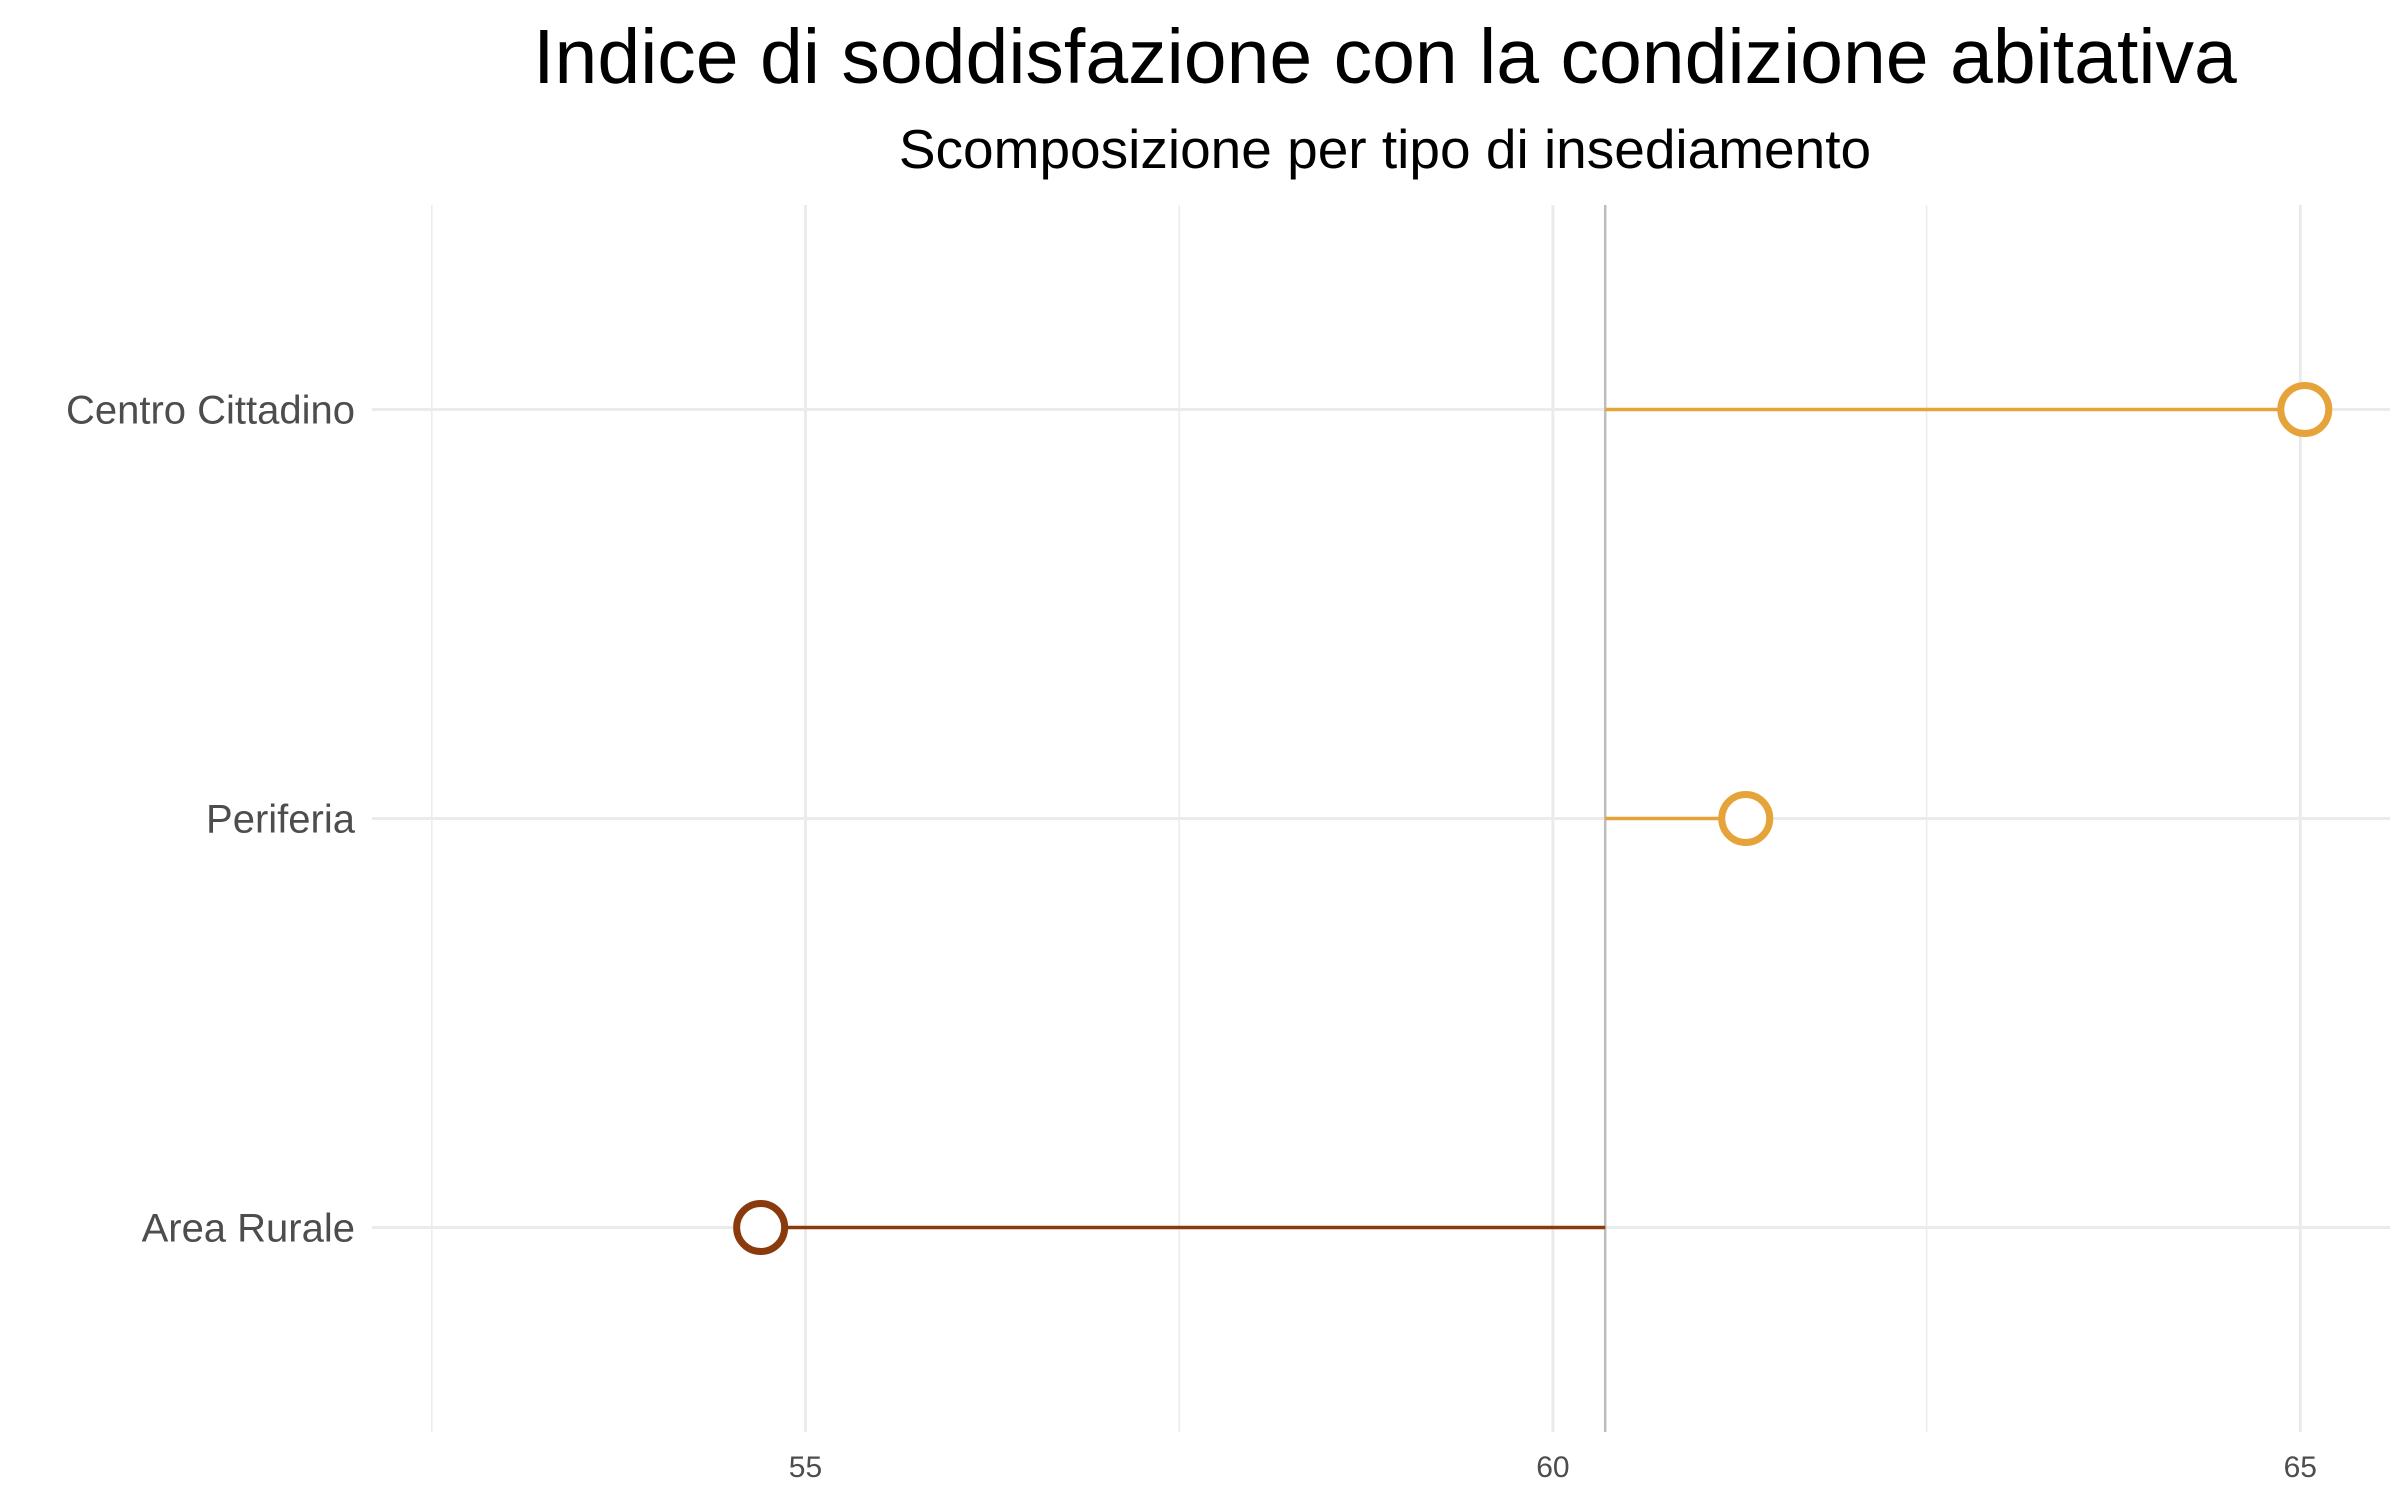 The height and width of the screenshot is (1500, 2400). What do you see at coordinates (805, 1467) in the screenshot?
I see `x-tick-label: 55` at bounding box center [805, 1467].